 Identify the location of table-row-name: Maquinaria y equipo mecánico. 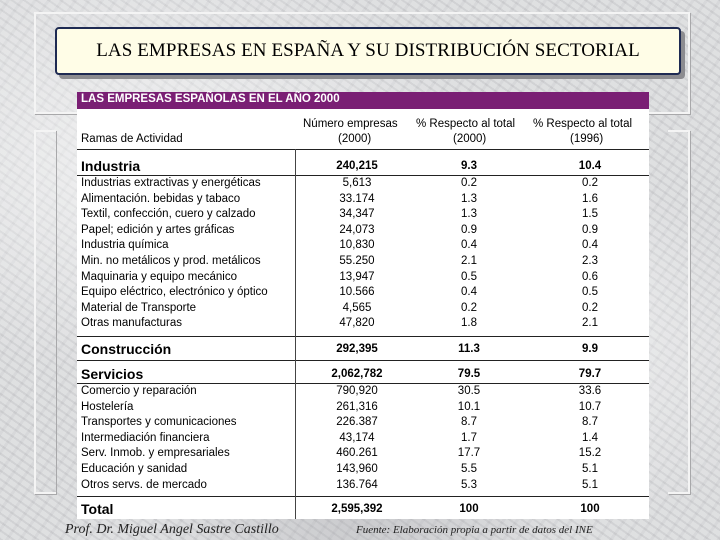
(159, 276).